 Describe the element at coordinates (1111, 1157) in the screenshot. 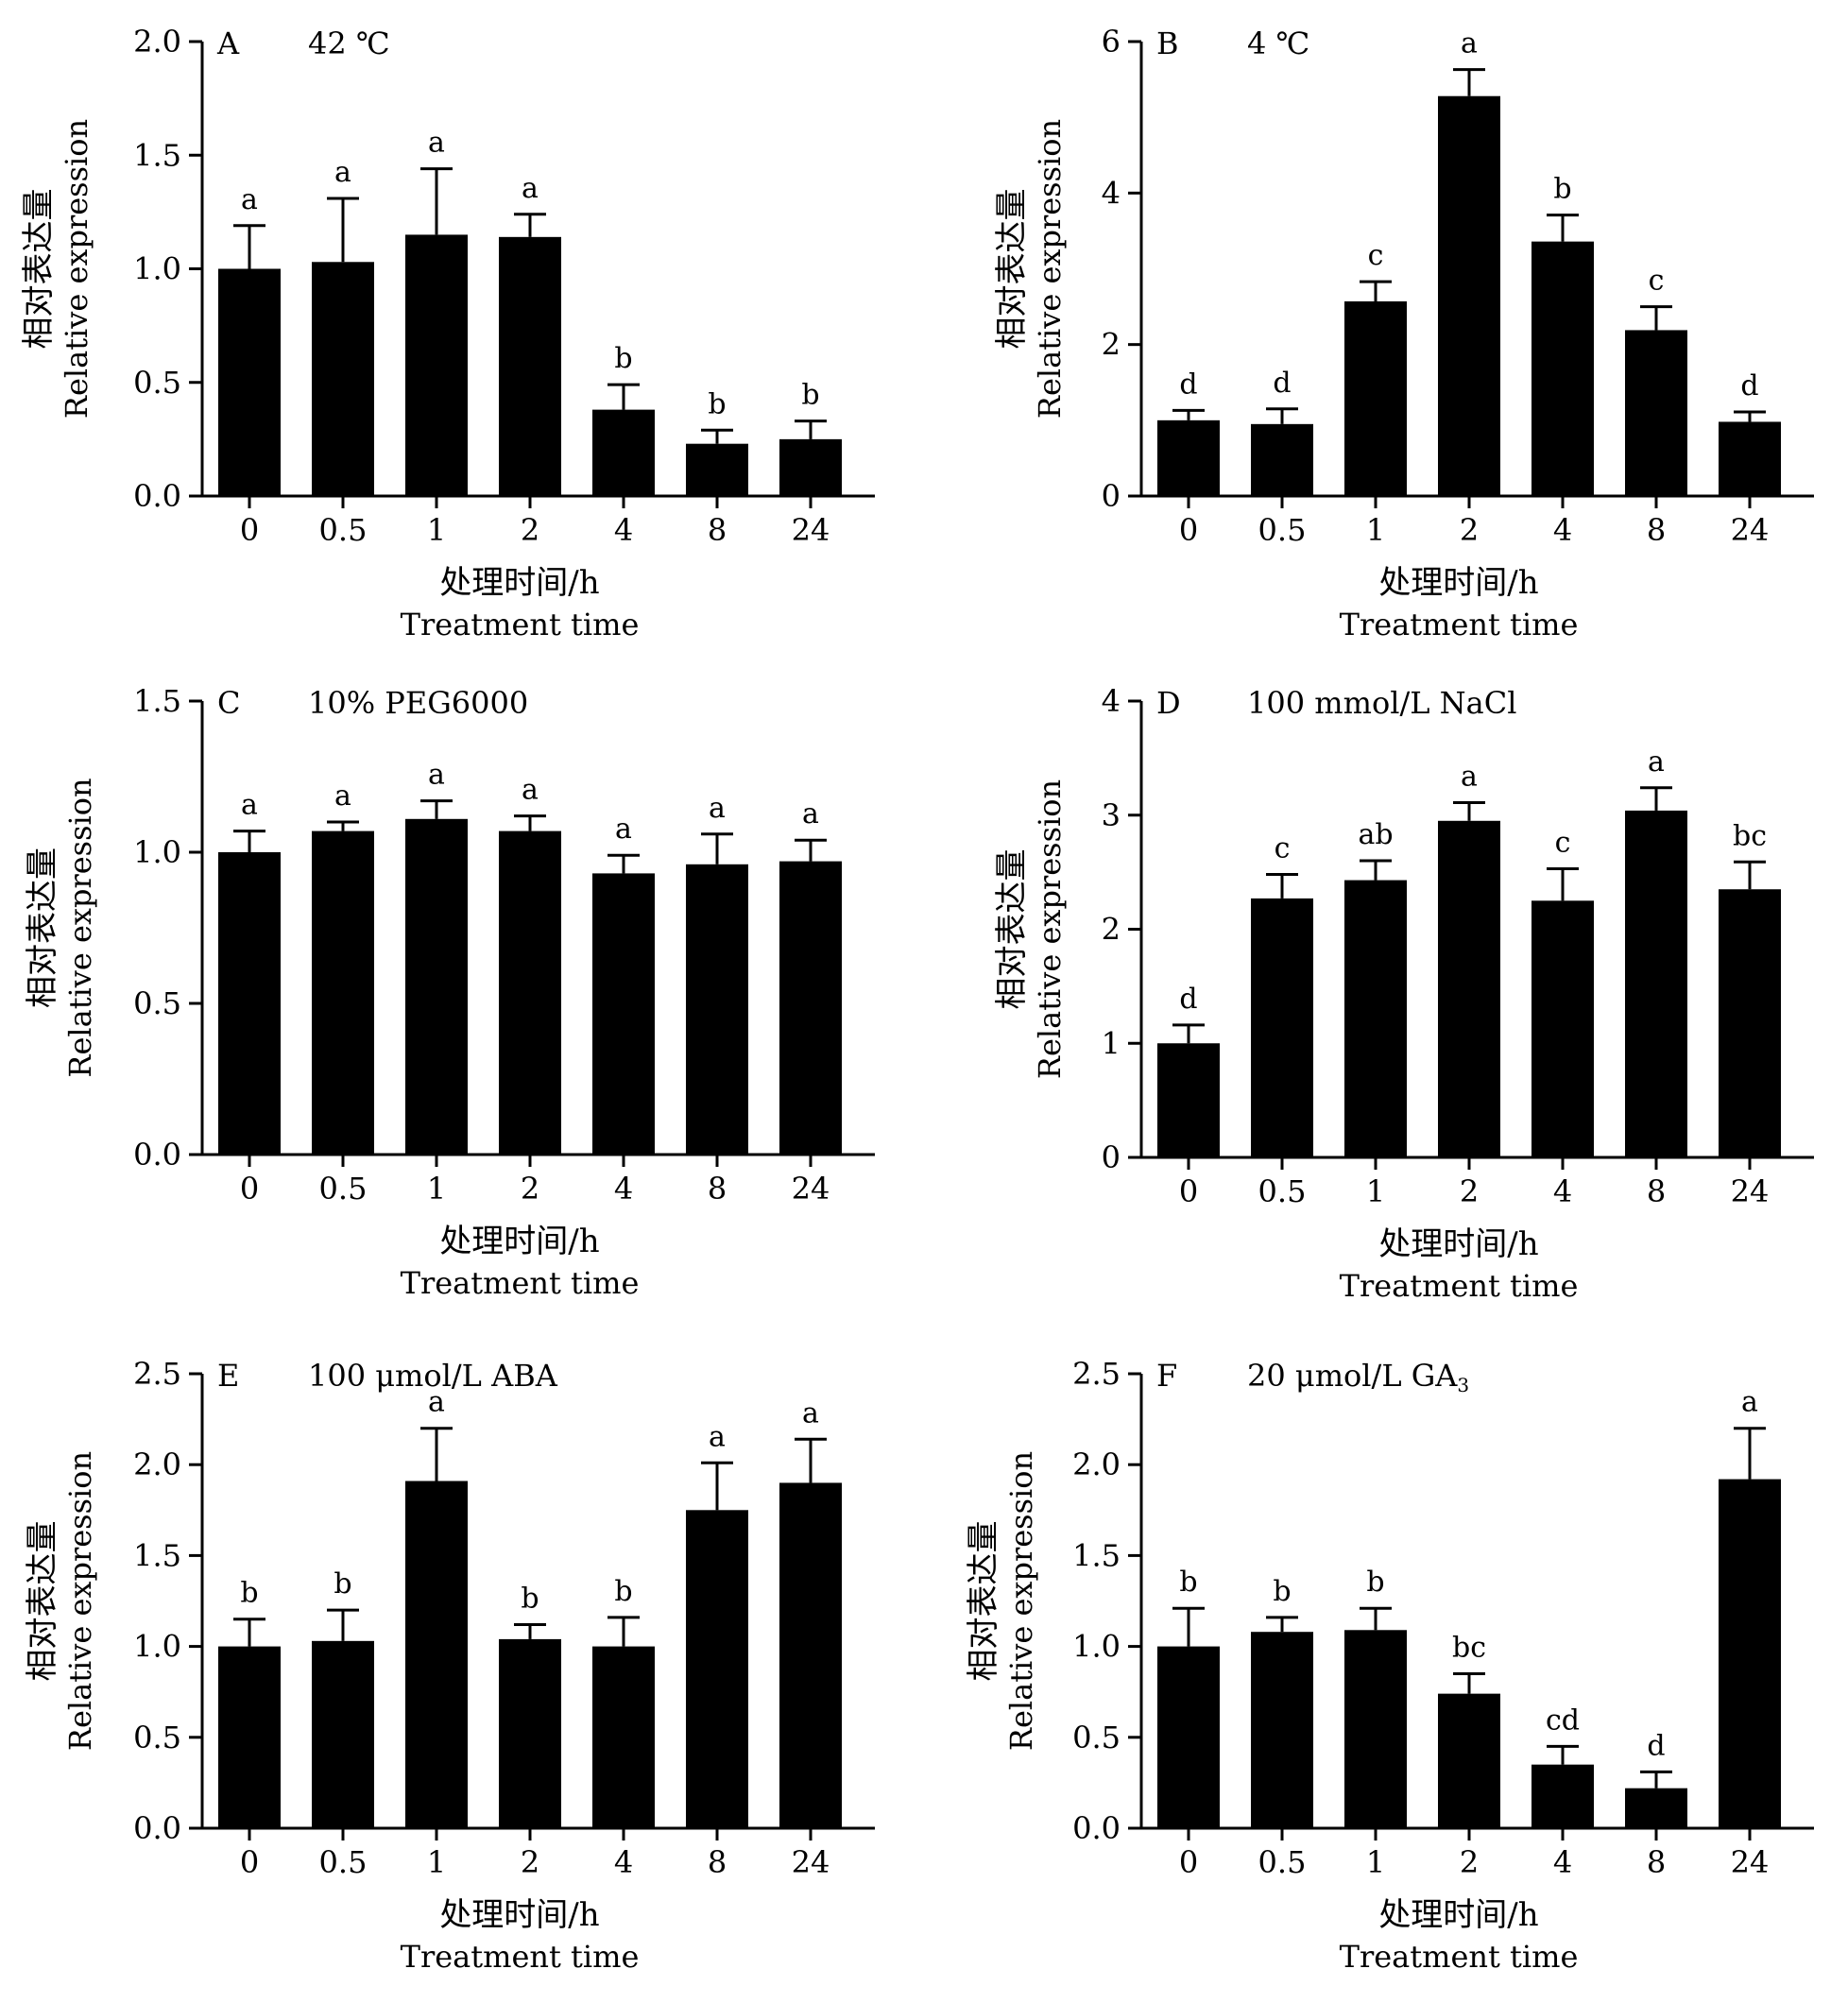

I see `y-tick-label: 0` at that location.